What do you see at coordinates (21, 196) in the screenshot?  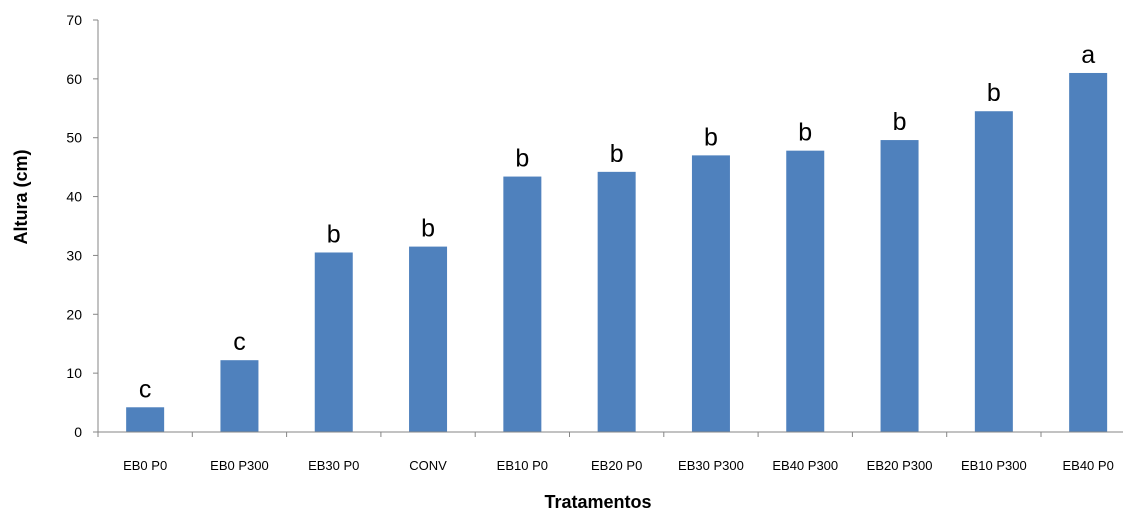 I see `y-axis-title: Altura (cm)` at bounding box center [21, 196].